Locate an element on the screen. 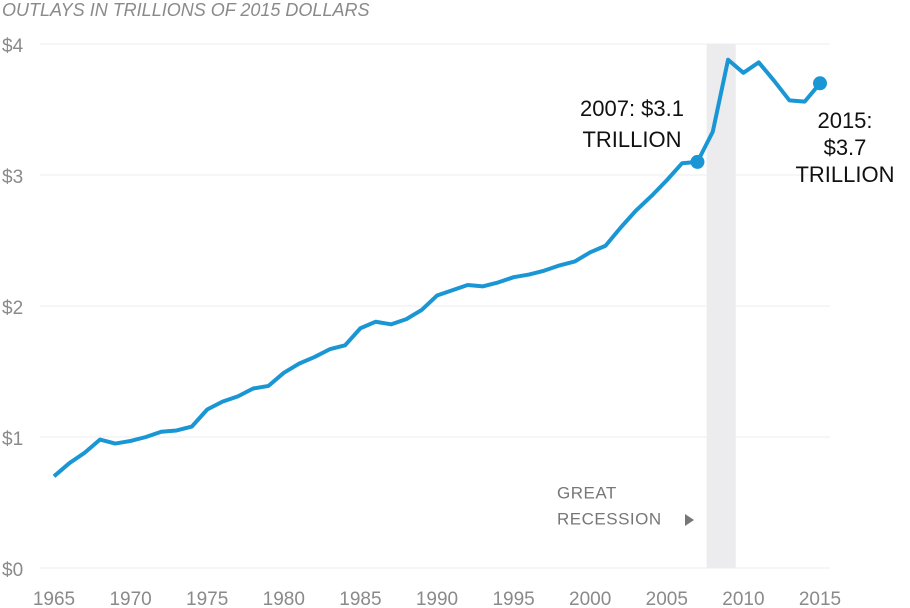 This screenshot has height=608, width=910. x-tick-label: 1975 is located at coordinates (207, 598).